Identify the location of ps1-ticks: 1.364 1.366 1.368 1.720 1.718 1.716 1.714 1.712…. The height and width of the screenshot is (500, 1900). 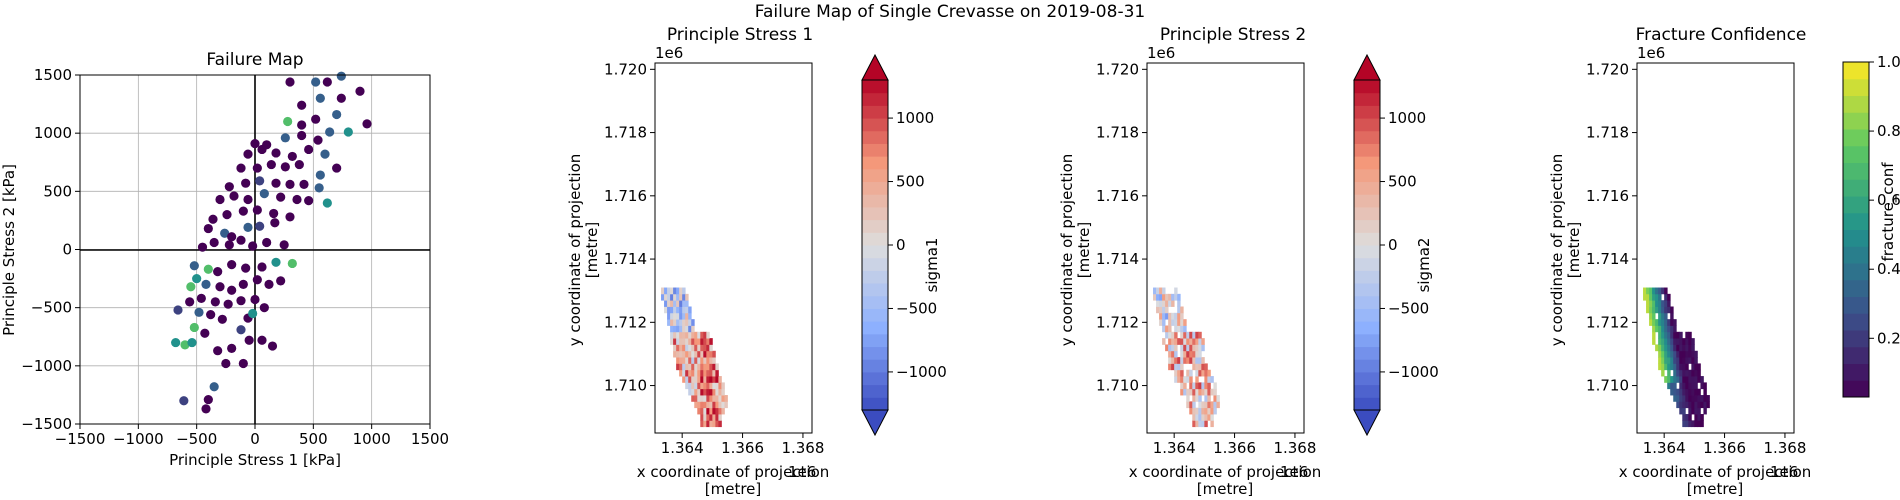
(714, 258).